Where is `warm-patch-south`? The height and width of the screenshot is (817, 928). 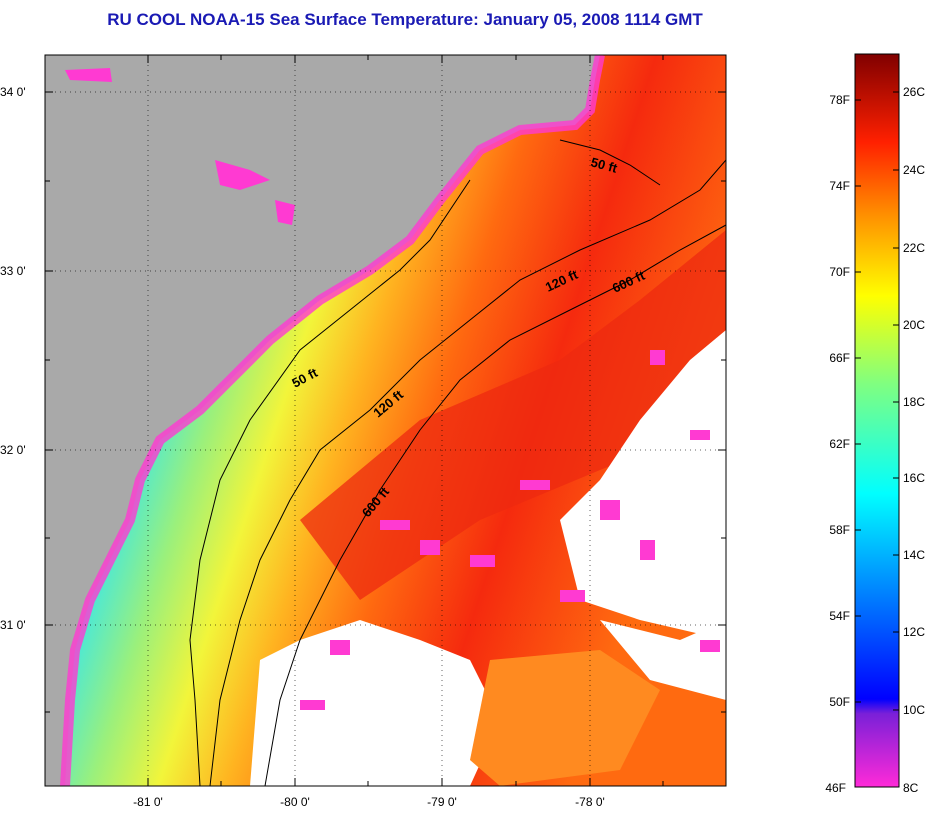
warm-patch-south is located at coordinates (565, 718).